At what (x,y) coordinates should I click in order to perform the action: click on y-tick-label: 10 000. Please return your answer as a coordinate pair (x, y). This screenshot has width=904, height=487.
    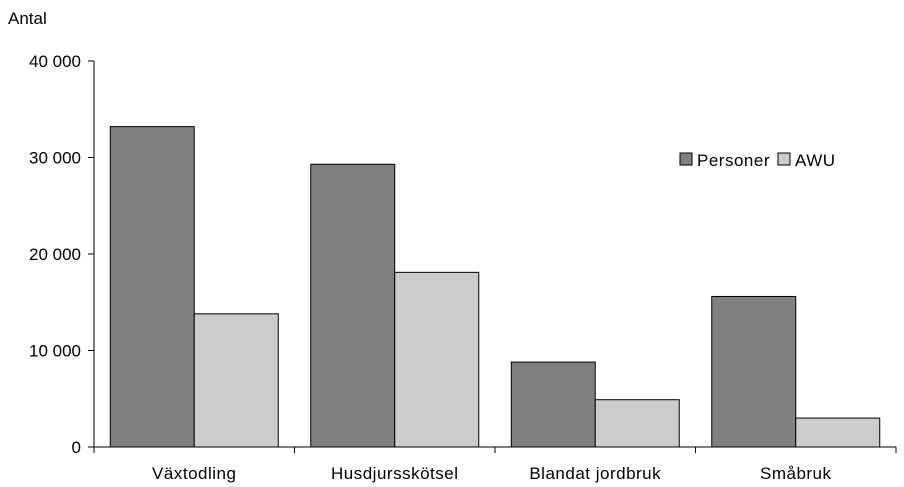
    Looking at the image, I should click on (55, 351).